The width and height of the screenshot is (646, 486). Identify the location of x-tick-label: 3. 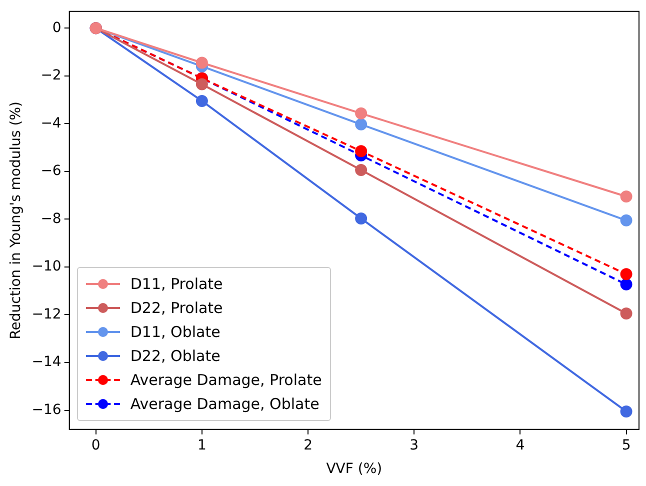
(414, 445).